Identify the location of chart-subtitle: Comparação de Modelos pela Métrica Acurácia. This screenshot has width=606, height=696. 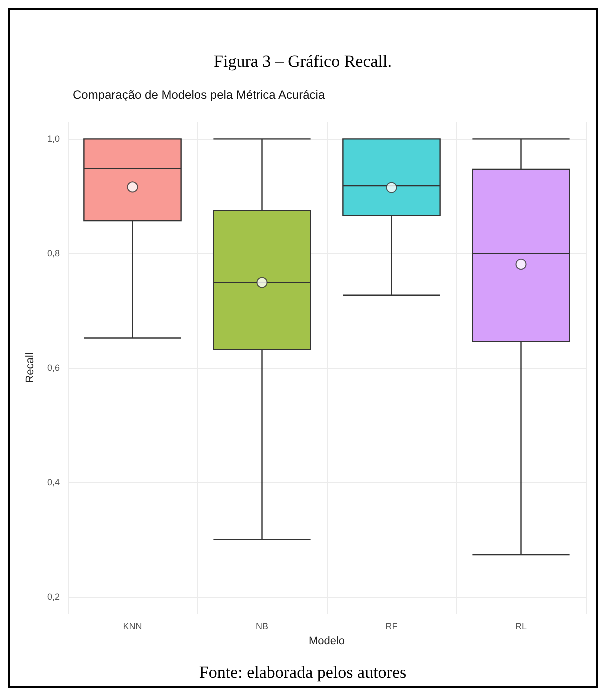
(199, 95).